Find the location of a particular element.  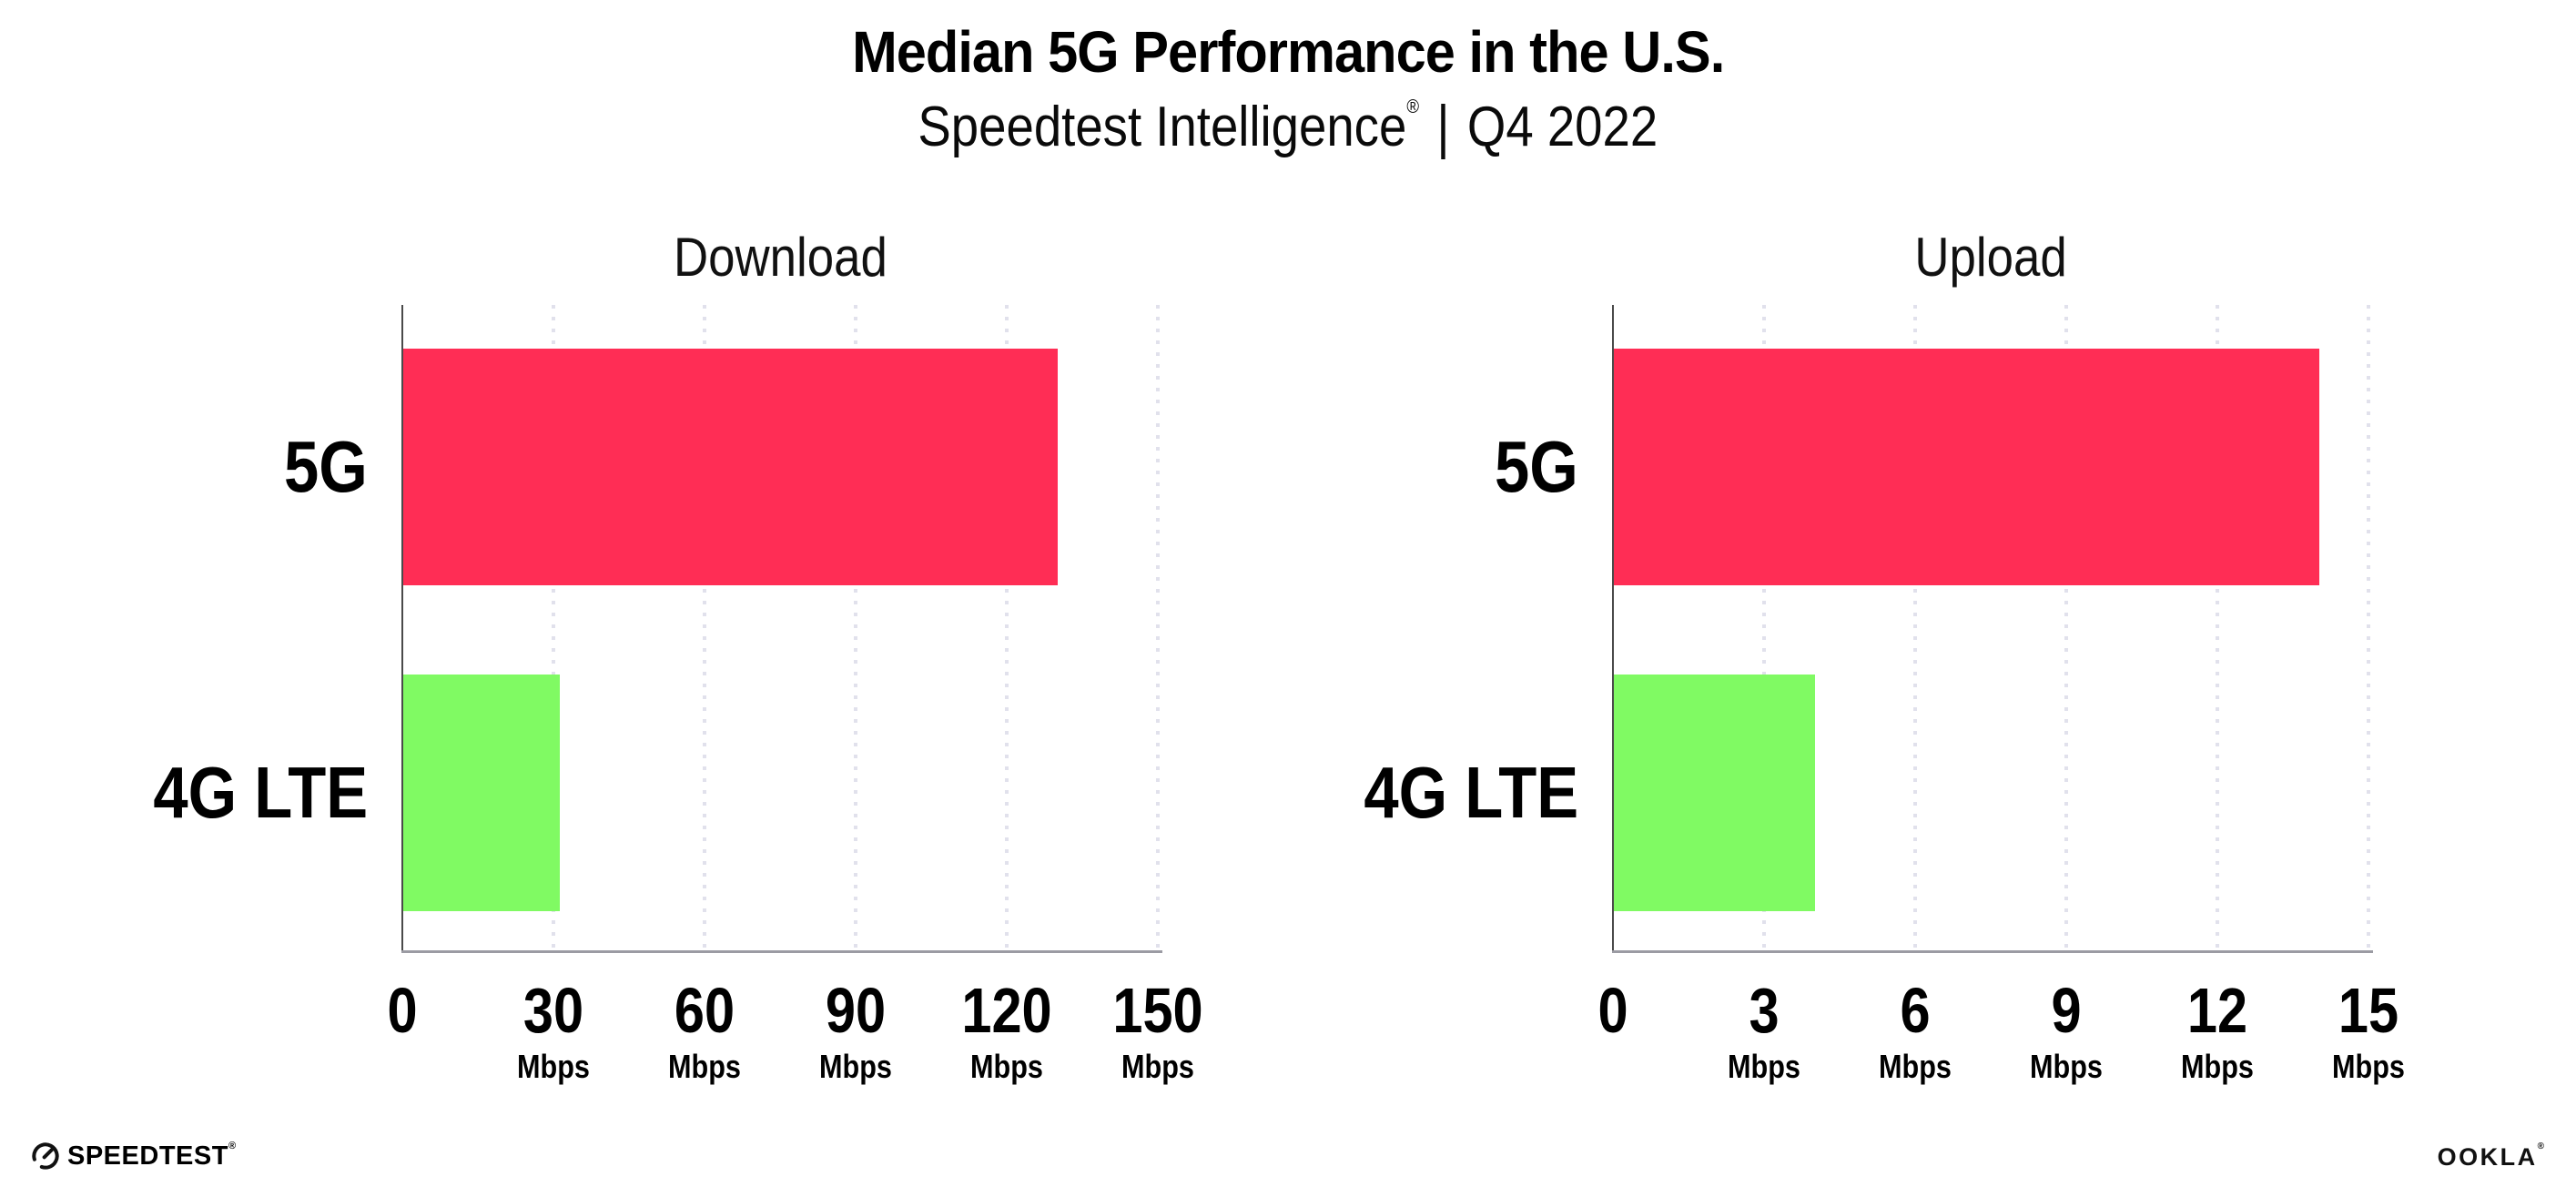

gridline-60-mbps-download is located at coordinates (704, 628).